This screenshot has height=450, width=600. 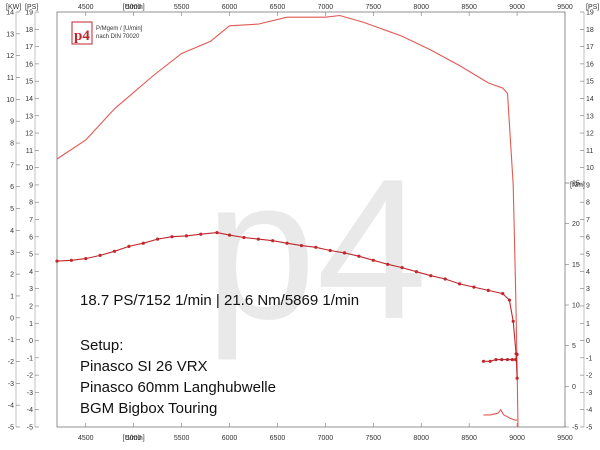 What do you see at coordinates (469, 438) in the screenshot?
I see `x-tick-label-bottom: 8500` at bounding box center [469, 438].